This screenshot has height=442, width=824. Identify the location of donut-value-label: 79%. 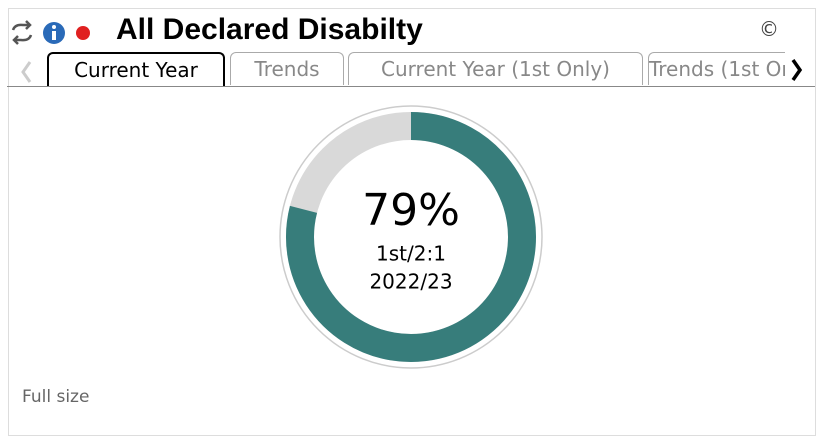
(411, 210).